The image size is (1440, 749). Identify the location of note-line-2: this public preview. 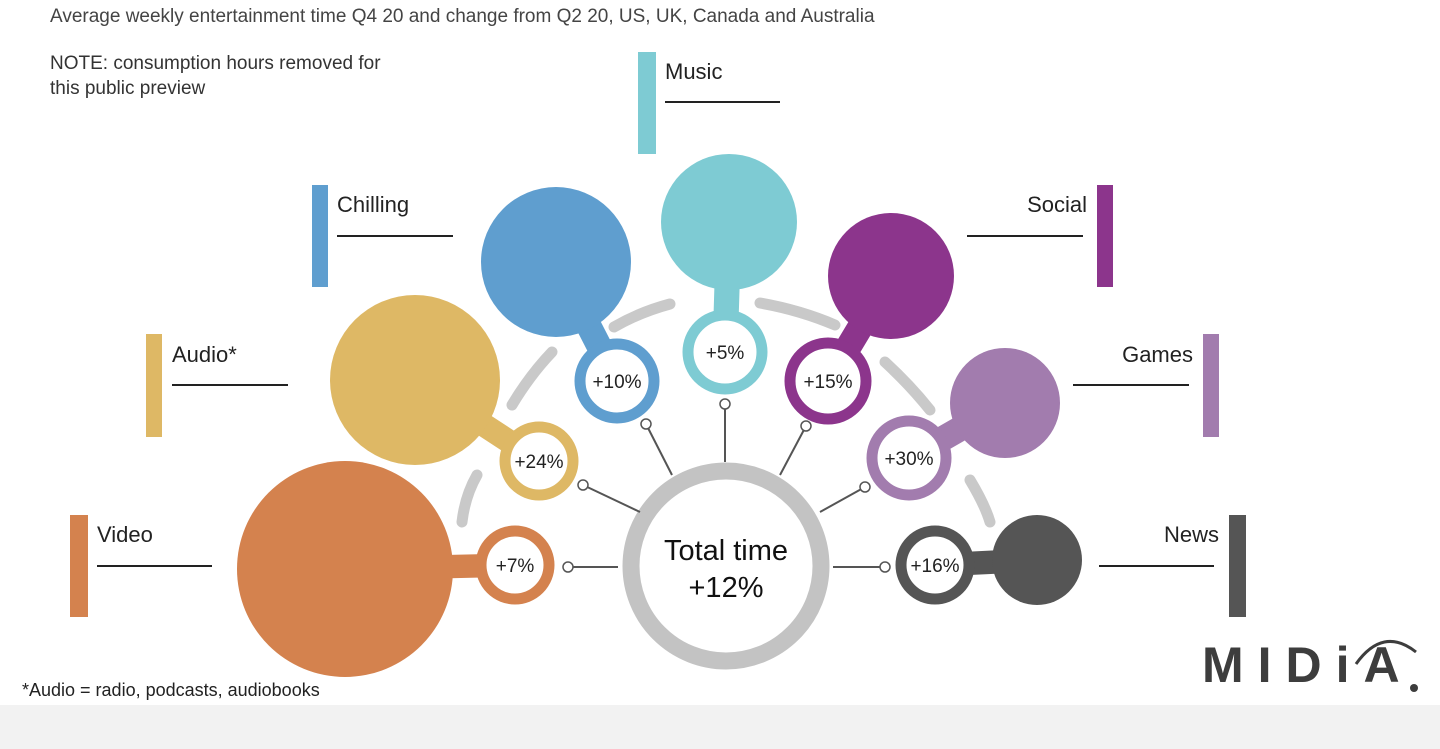
(128, 88).